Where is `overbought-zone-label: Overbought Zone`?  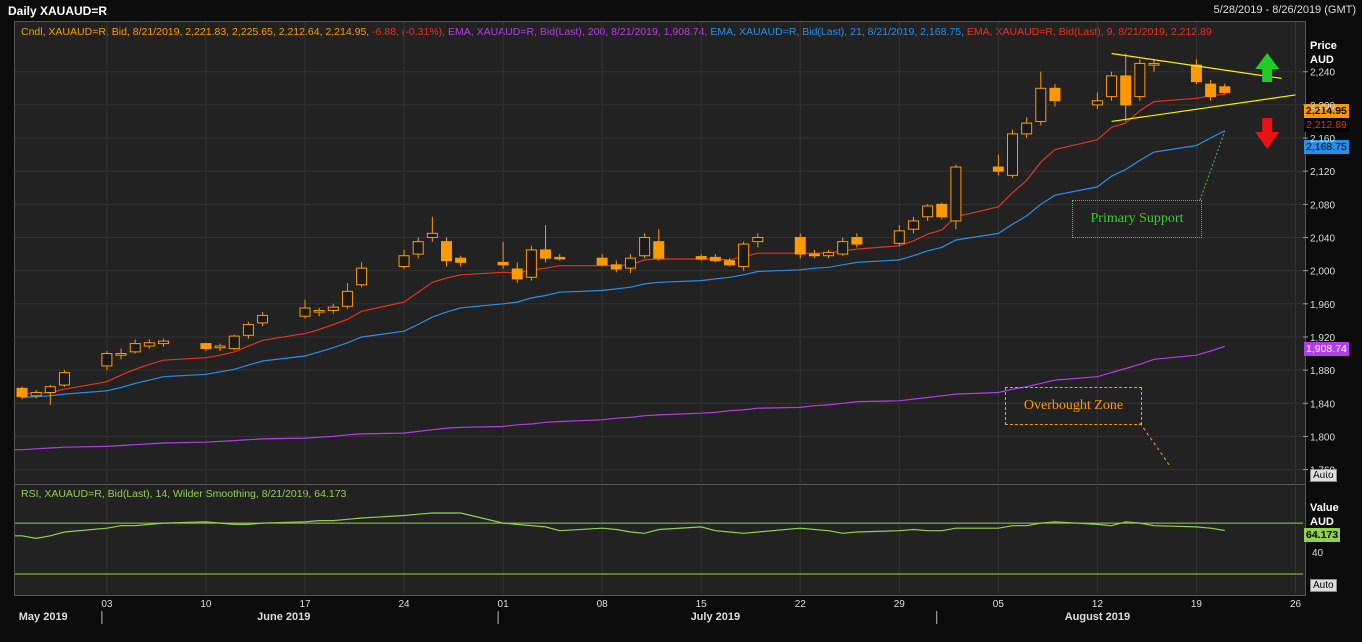 overbought-zone-label: Overbought Zone is located at coordinates (1073, 405).